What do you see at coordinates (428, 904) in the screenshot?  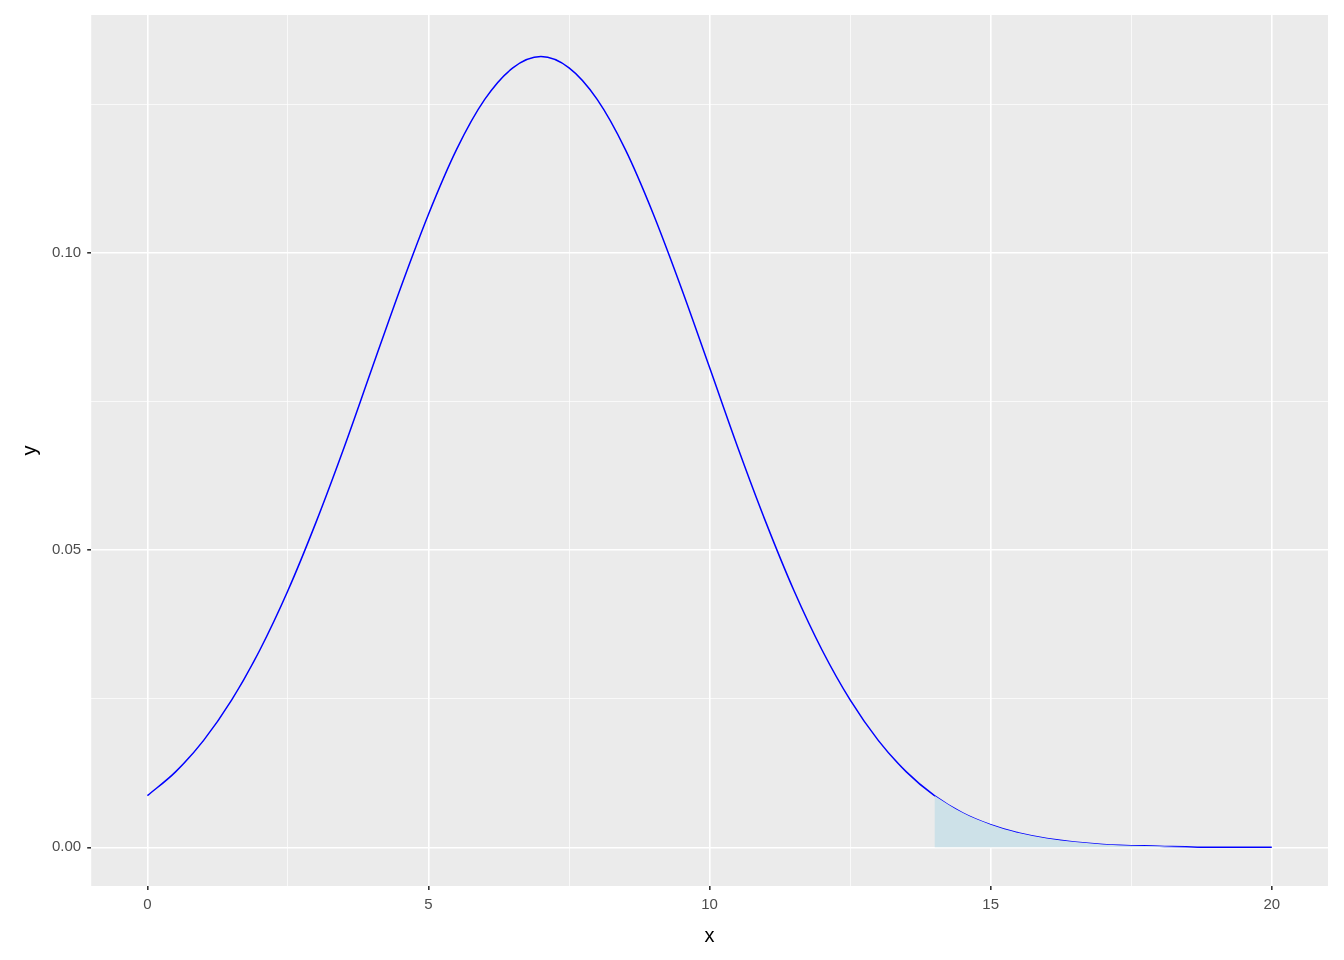 I see `x-tick-label: 5` at bounding box center [428, 904].